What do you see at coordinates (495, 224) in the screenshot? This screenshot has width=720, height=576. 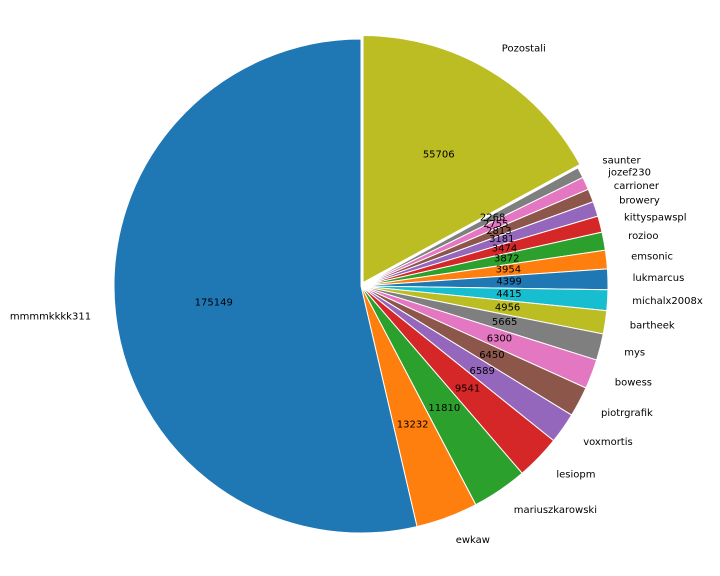 I see `pie-value-jozef230: 2755` at bounding box center [495, 224].